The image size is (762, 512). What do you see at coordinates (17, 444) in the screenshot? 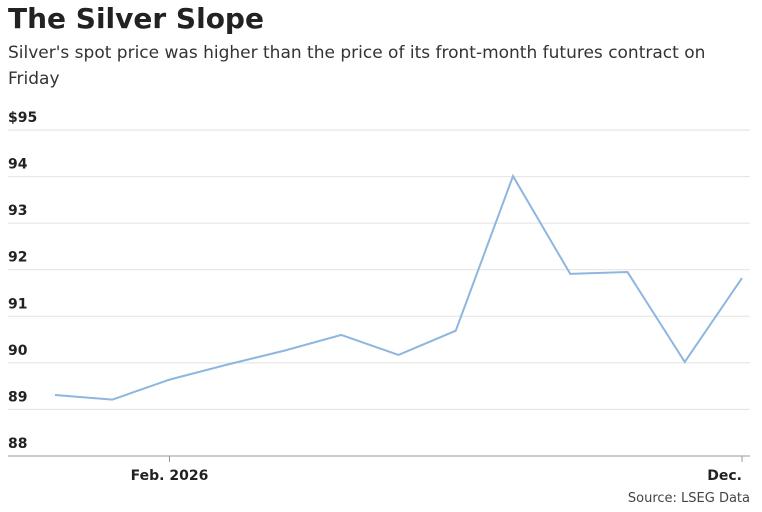
I see `y-tick-label: 88` at bounding box center [17, 444].